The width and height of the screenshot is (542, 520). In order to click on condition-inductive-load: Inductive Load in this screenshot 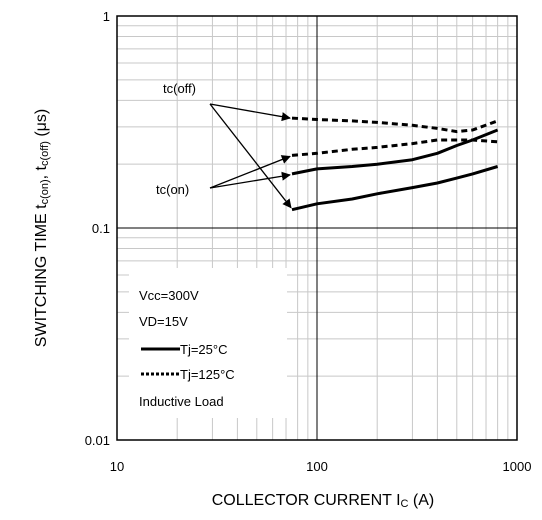, I will do `click(181, 401)`.